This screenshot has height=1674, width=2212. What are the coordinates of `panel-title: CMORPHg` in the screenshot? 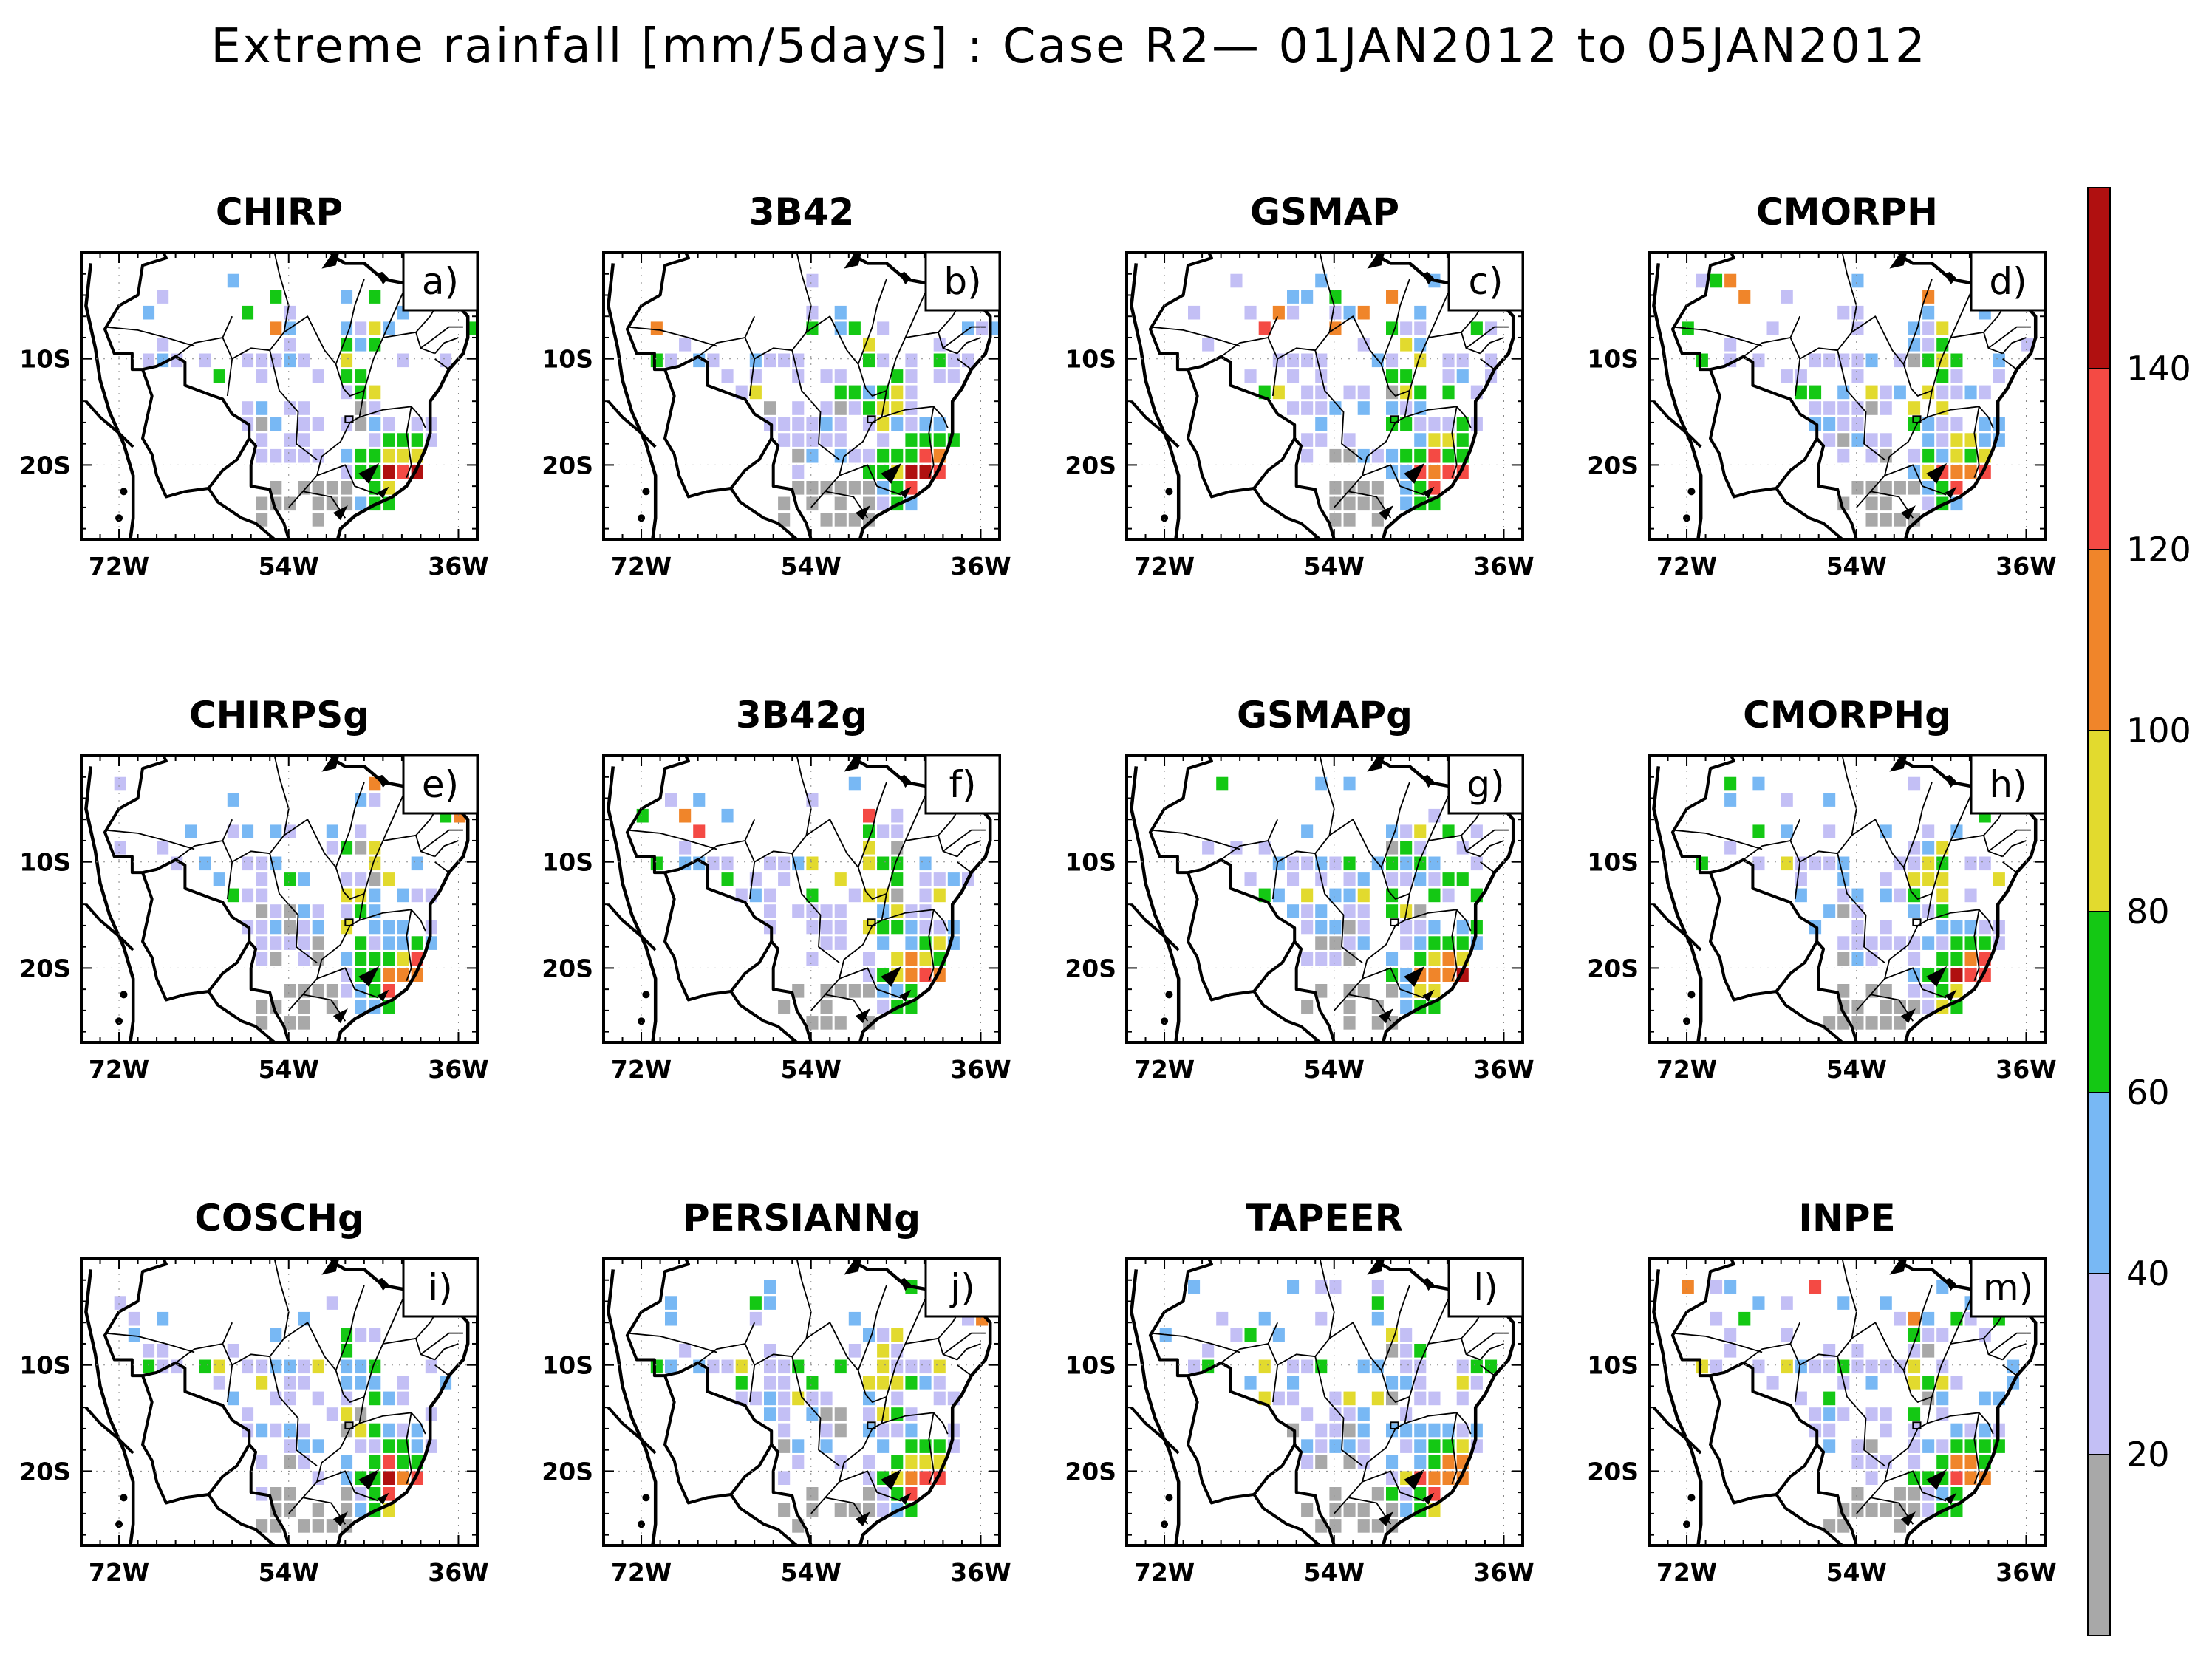 It's located at (1847, 716).